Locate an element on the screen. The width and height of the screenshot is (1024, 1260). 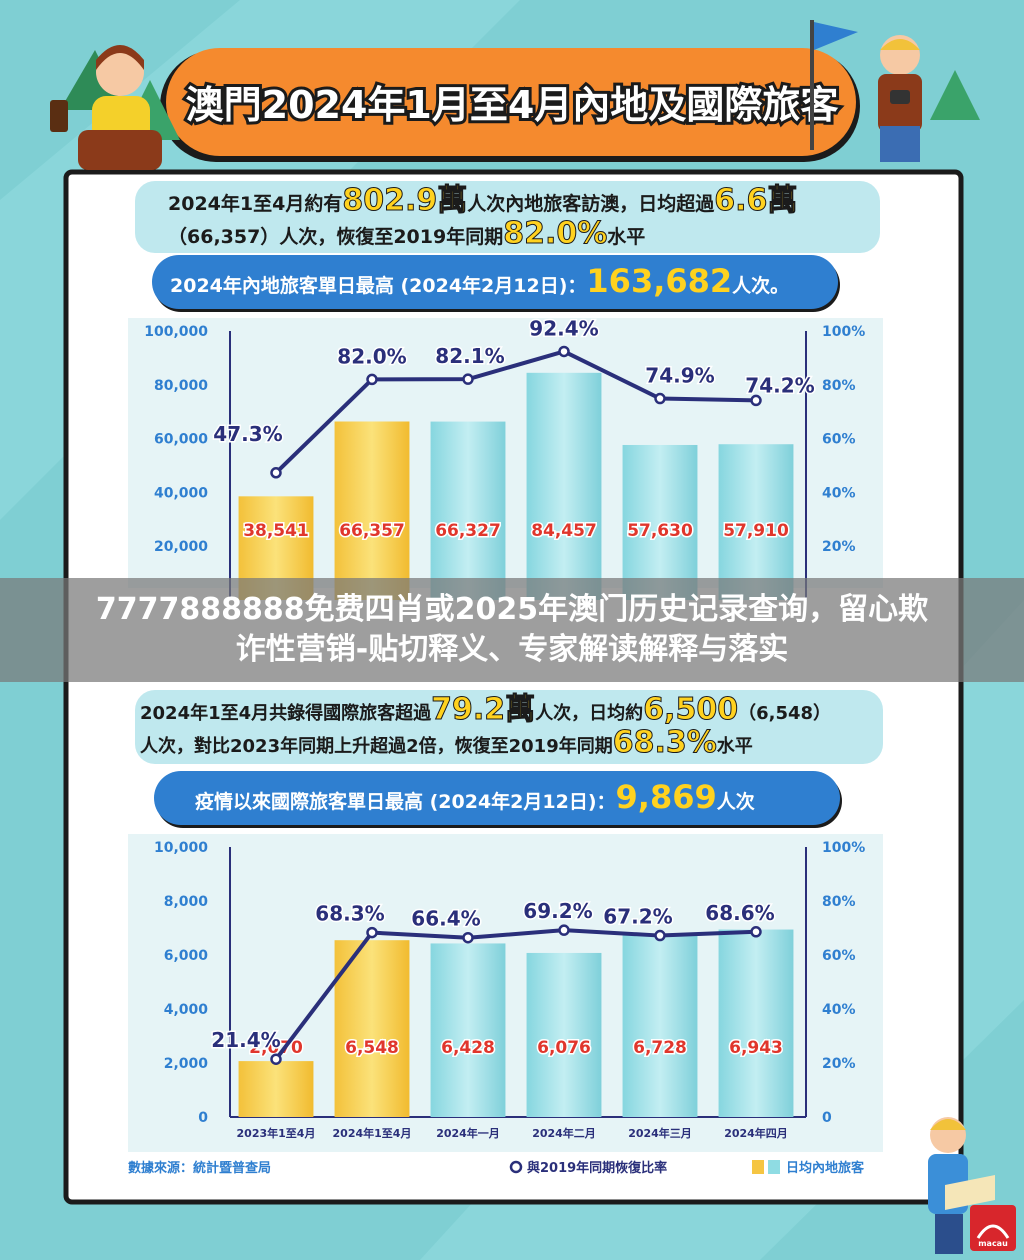
reader-illustration-icon is located at coordinates (961, 1185).